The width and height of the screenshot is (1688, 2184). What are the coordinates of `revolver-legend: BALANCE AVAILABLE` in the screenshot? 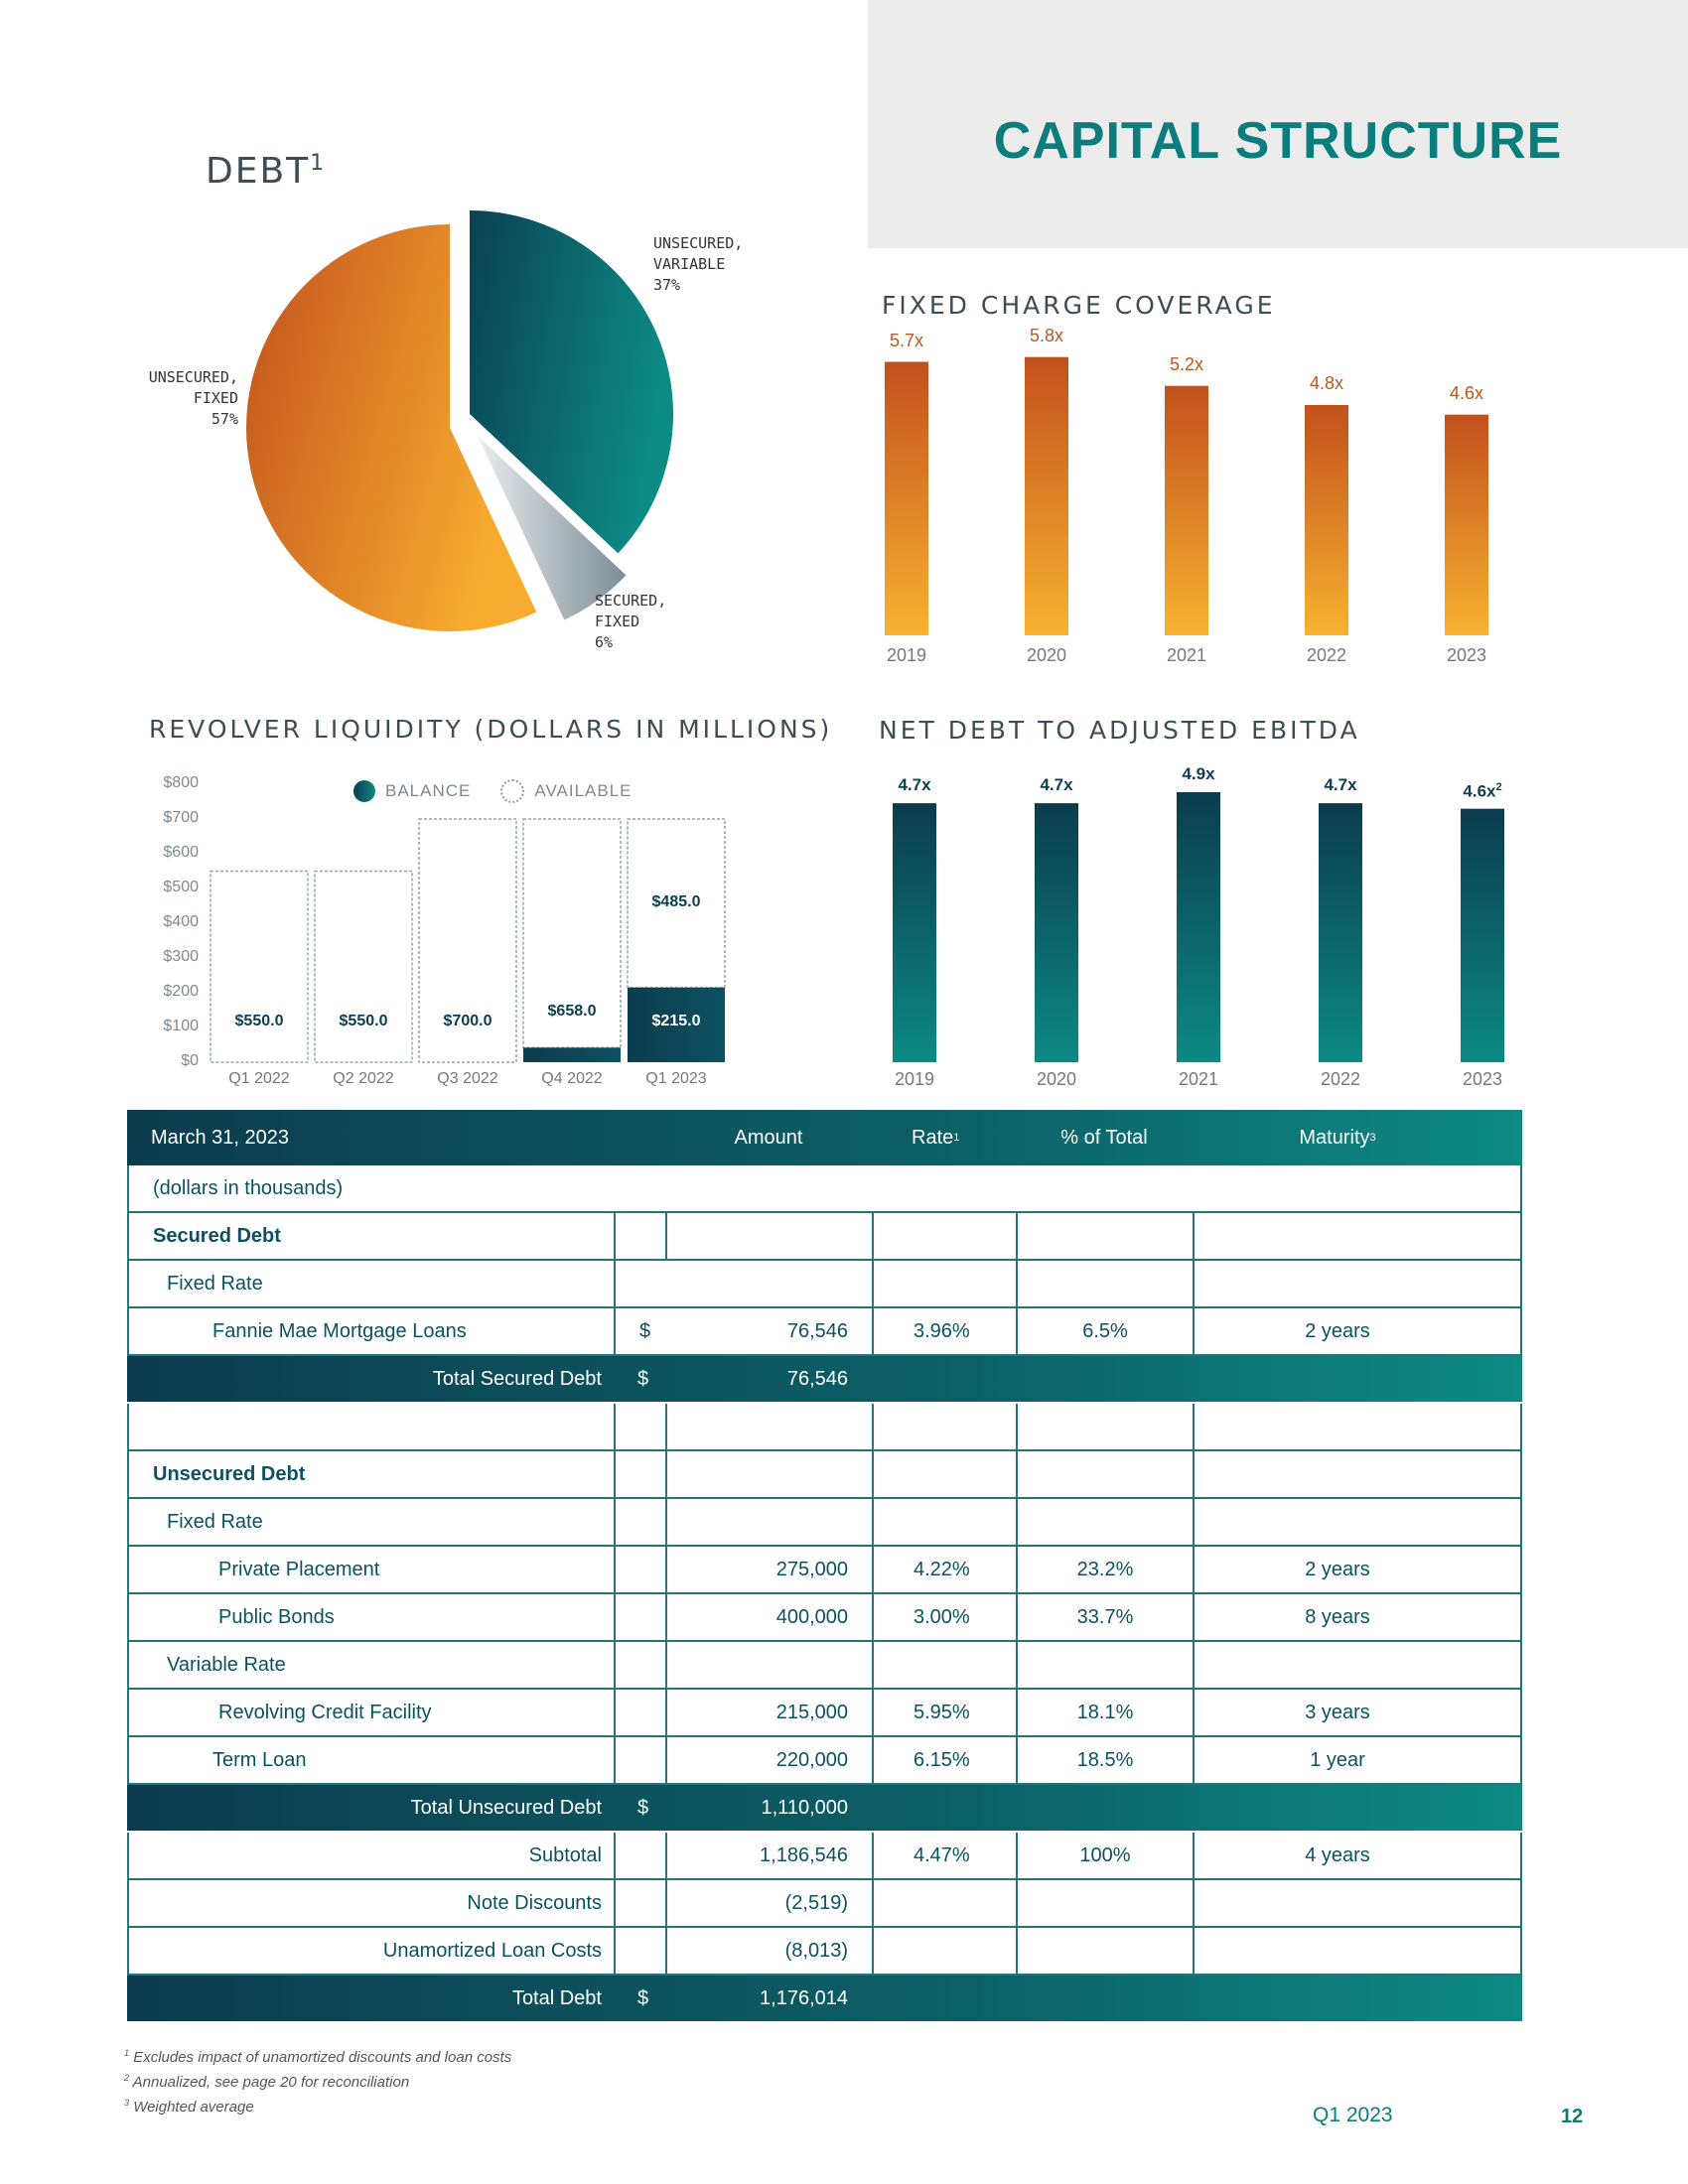 It's located at (493, 791).